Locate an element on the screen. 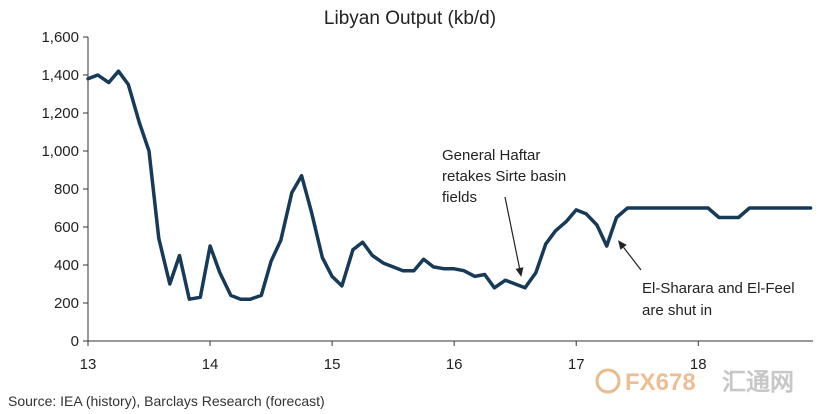 The height and width of the screenshot is (414, 821). annotation-sharara: El-Sharara and El-Feel are shut in is located at coordinates (706, 279).